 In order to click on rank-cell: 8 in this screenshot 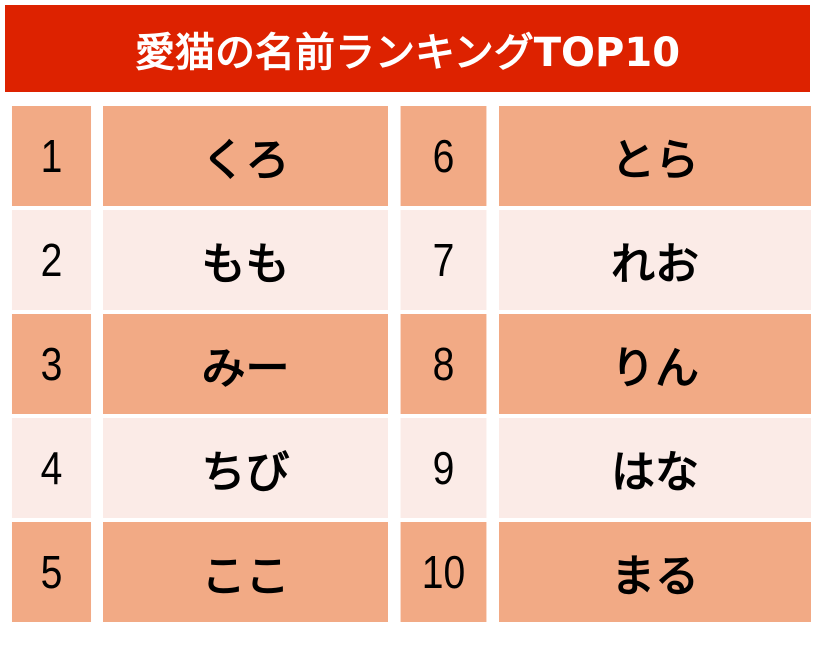, I will do `click(443, 364)`.